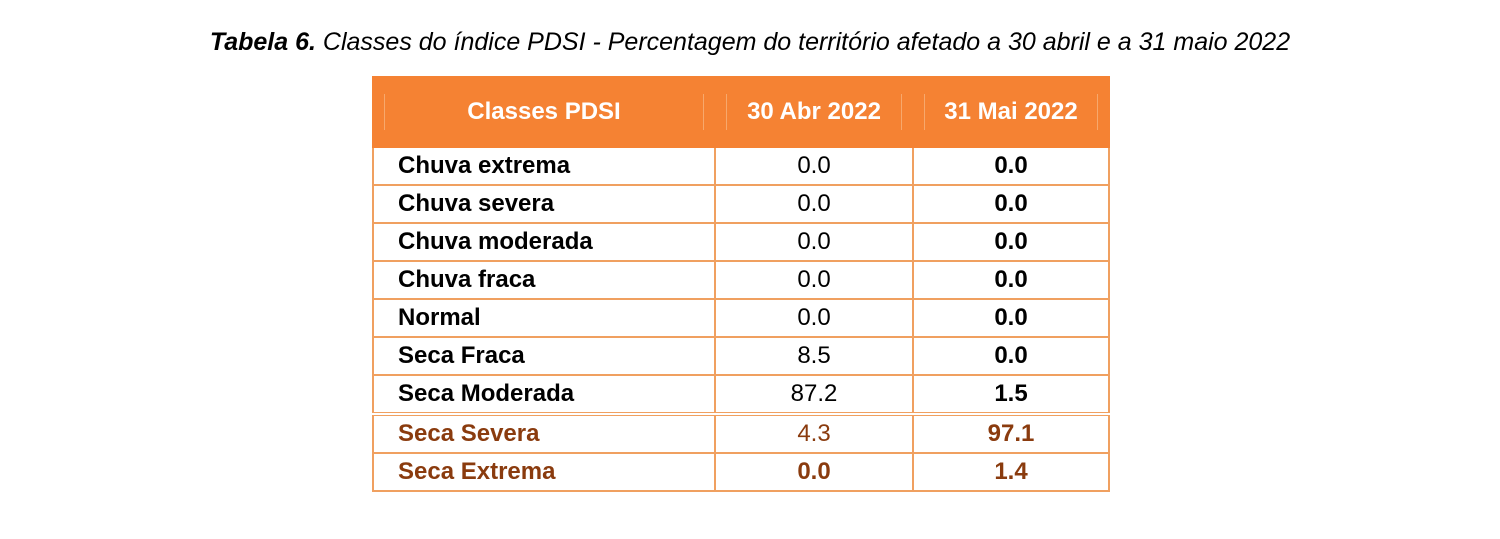  Describe the element at coordinates (814, 356) in the screenshot. I see `row-value-abr: 8.5` at that location.